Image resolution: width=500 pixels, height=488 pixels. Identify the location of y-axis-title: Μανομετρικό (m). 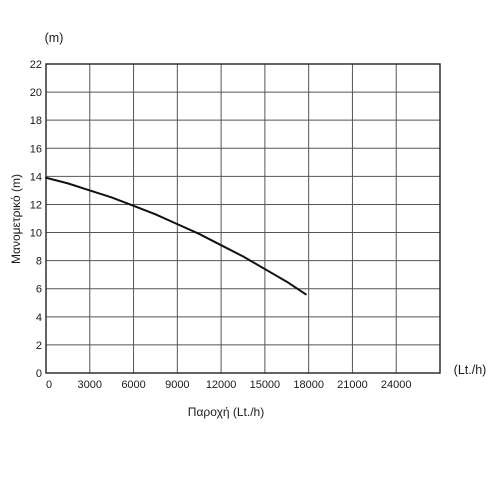
(16, 219).